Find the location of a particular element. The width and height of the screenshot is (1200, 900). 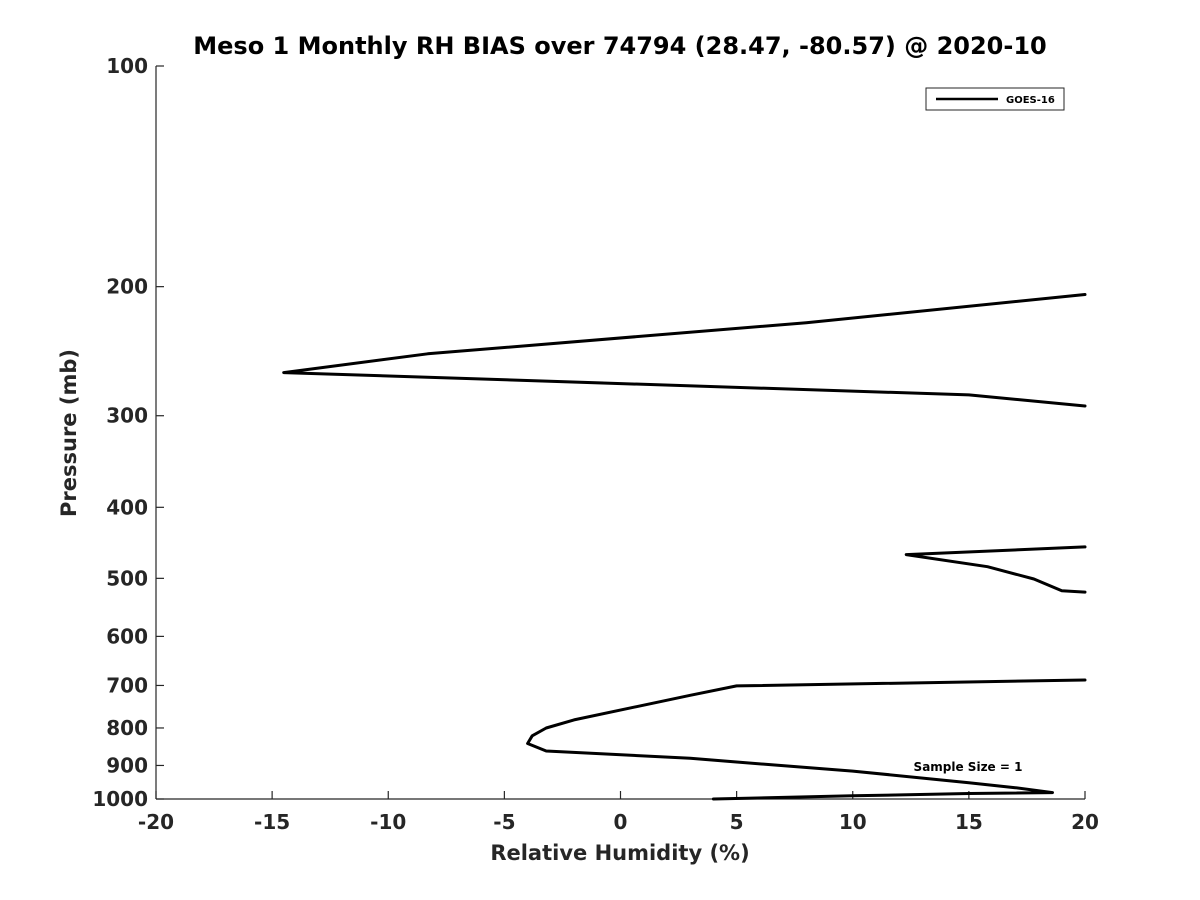

legend-label-goes16: GOES-16 is located at coordinates (1030, 100).